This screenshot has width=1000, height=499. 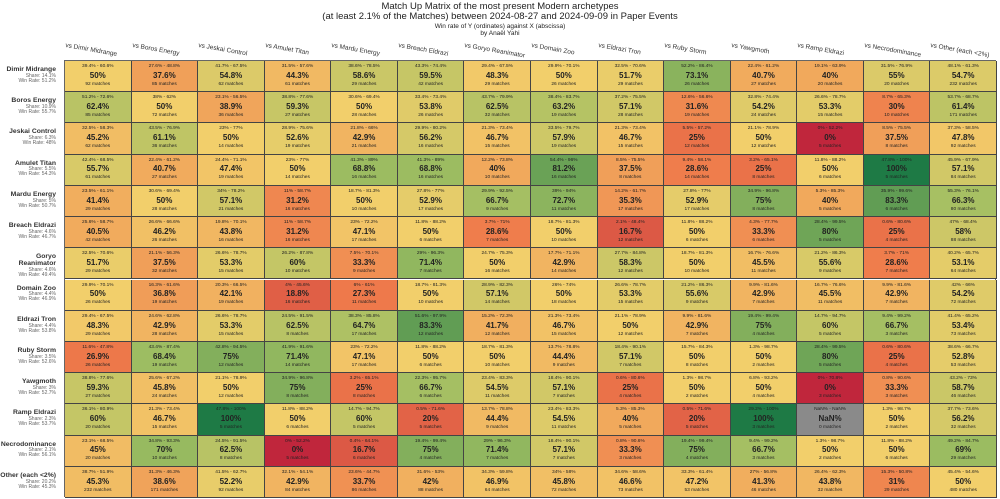 I want to click on cell-confidence-interval: 27.7% - 84.8%, so click(x=630, y=254).